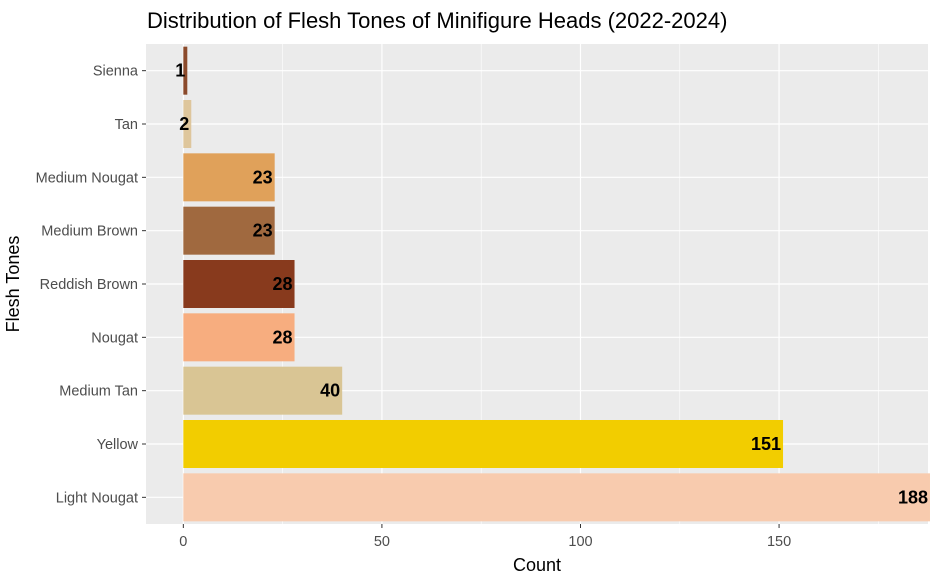 This screenshot has height=576, width=936. Describe the element at coordinates (184, 124) in the screenshot. I see `data-label: 2` at that location.